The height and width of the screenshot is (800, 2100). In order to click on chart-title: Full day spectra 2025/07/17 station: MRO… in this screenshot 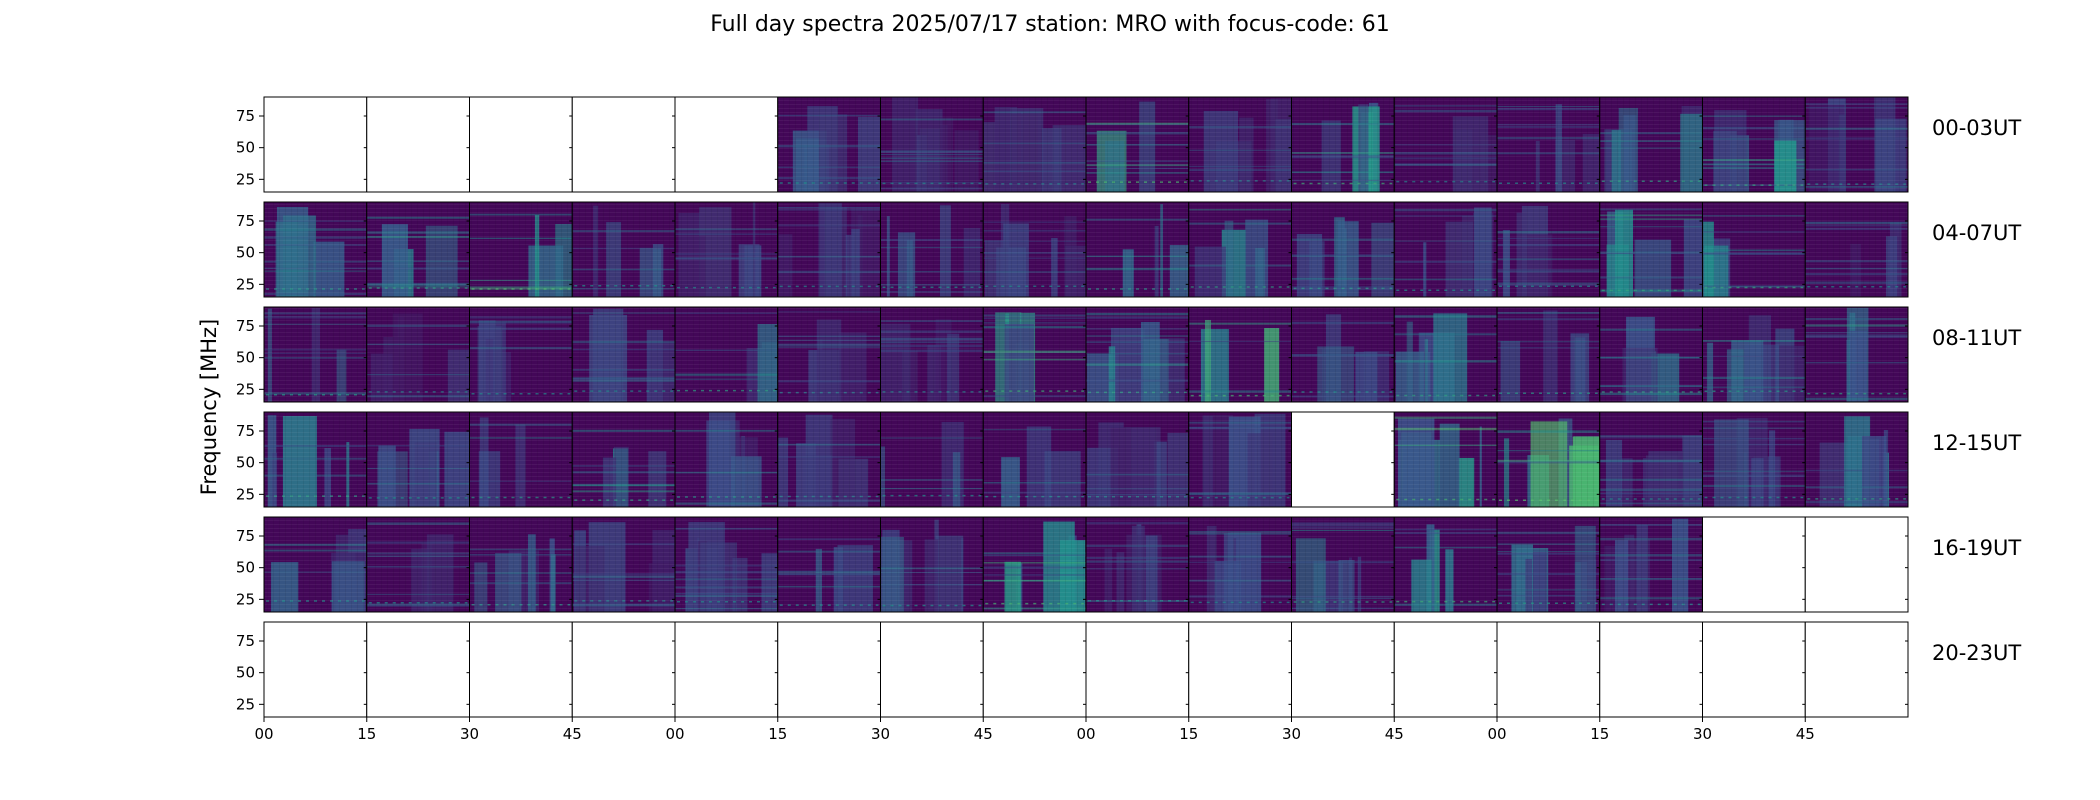, I will do `click(1050, 24)`.